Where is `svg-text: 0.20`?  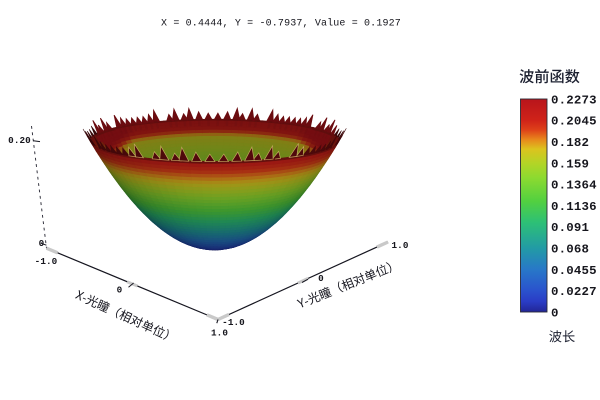 svg-text: 0.20 is located at coordinates (19, 140).